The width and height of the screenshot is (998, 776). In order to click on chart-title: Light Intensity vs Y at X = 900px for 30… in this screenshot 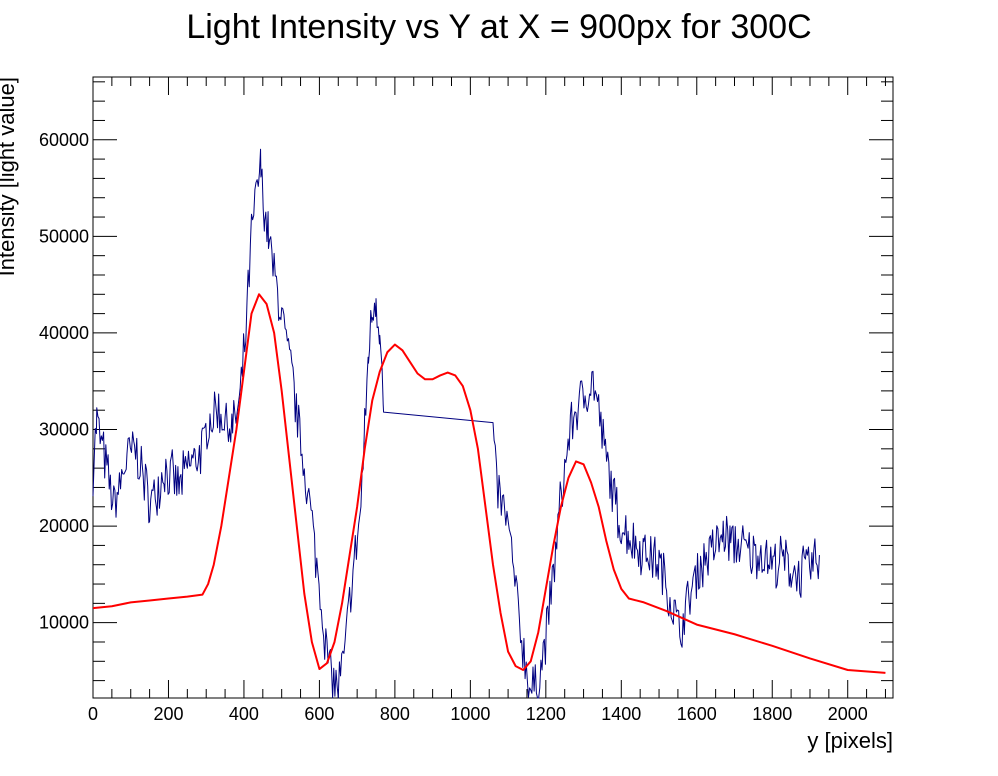, I will do `click(498, 27)`.